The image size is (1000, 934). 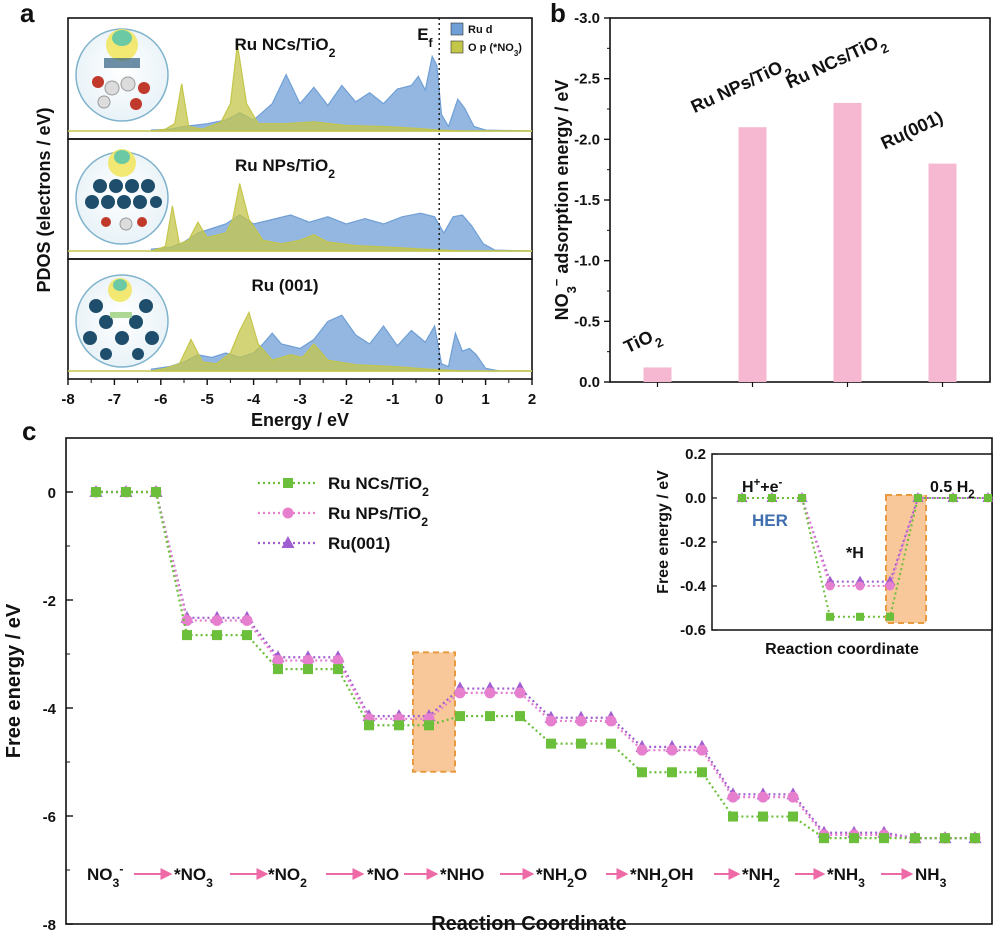 I want to click on pdos-x-tick-label: -3, so click(x=299, y=399).